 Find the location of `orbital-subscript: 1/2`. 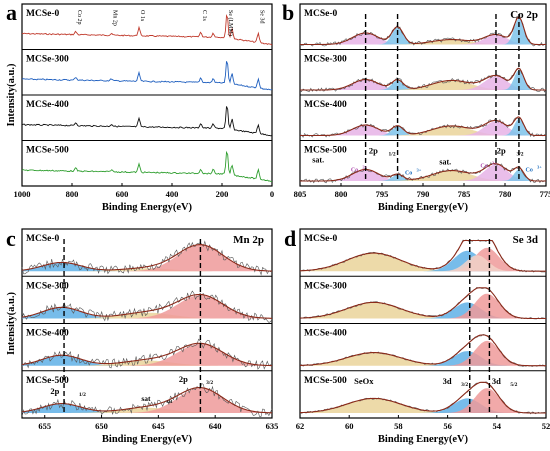

orbital-subscript: 1/2 is located at coordinates (82, 395).